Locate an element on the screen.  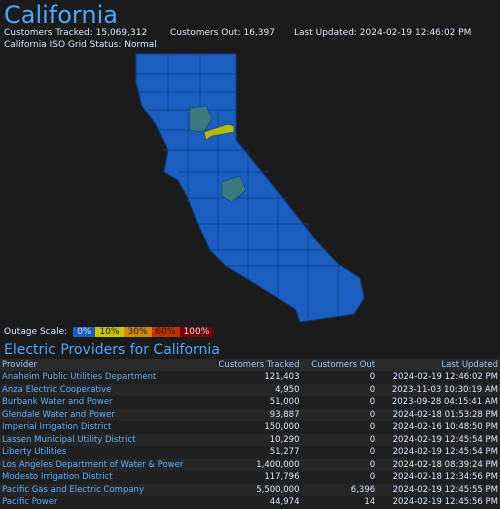
last-updated-text: Last Updated: 2024-02-19 12:46:02 PM is located at coordinates (383, 33).